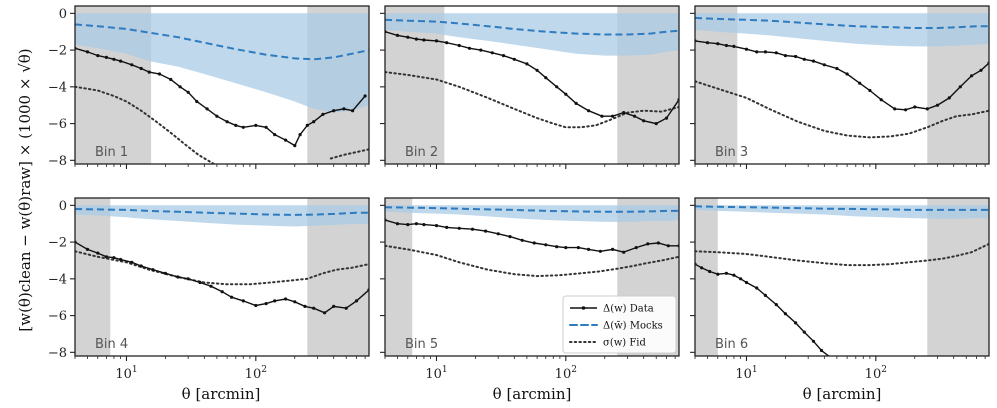 This screenshot has height=408, width=997. Describe the element at coordinates (633, 326) in the screenshot. I see `legend-entry-mocks: Δ(w̄) Mocks` at that location.